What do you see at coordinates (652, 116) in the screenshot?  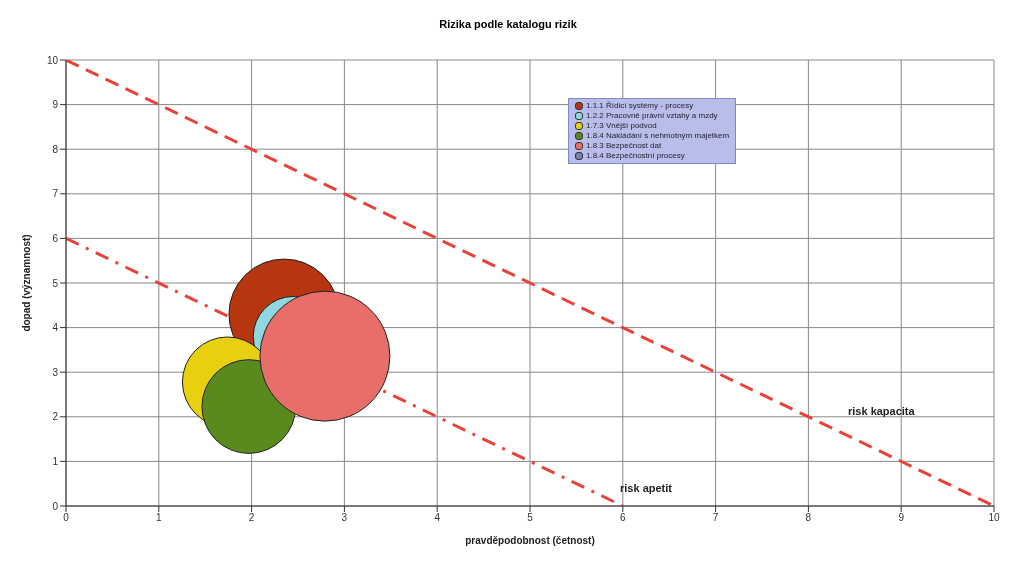 I see `legend-label: 1.2.2 Pracovně právní vztahy a mzdy` at bounding box center [652, 116].